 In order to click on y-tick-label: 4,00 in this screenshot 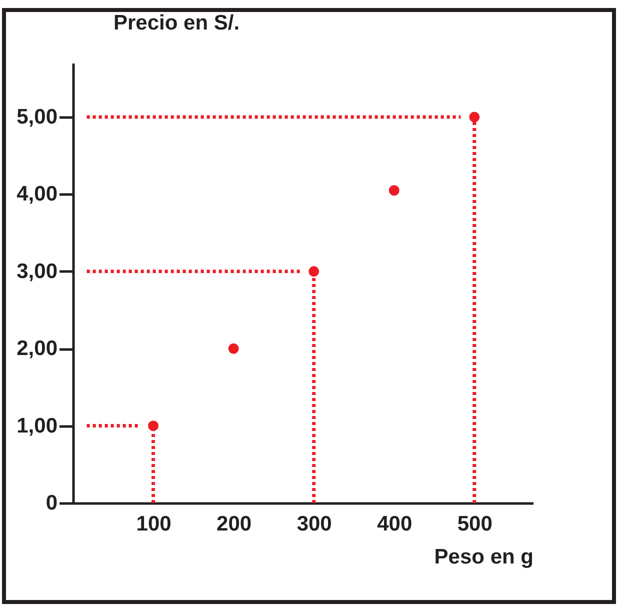, I will do `click(37, 194)`.